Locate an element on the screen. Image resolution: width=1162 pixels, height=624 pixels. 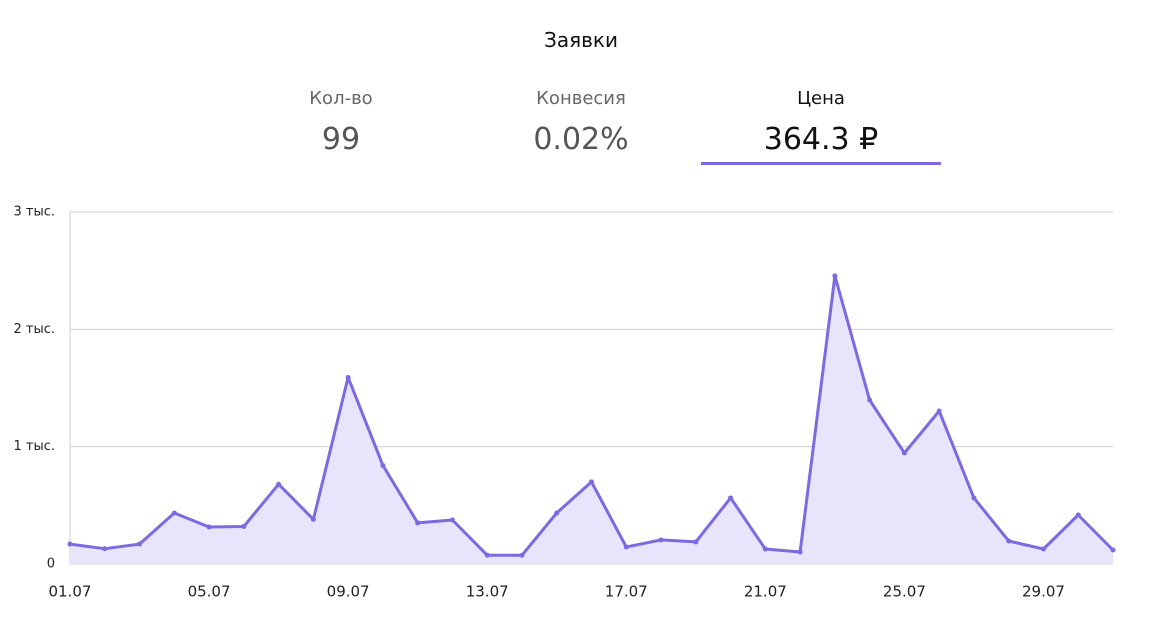
y-tick-label: 3 тыс. is located at coordinates (34, 212).